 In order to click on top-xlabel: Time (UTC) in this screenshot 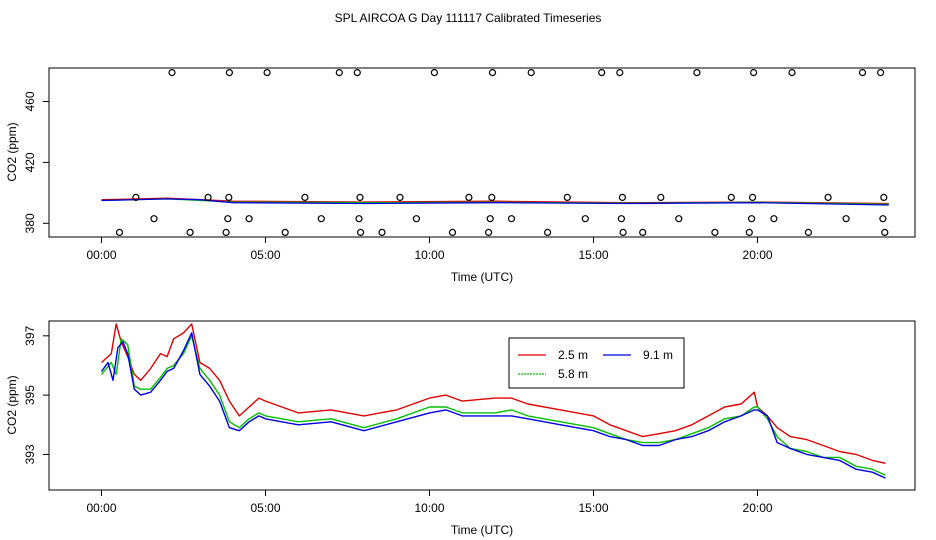, I will do `click(482, 277)`.